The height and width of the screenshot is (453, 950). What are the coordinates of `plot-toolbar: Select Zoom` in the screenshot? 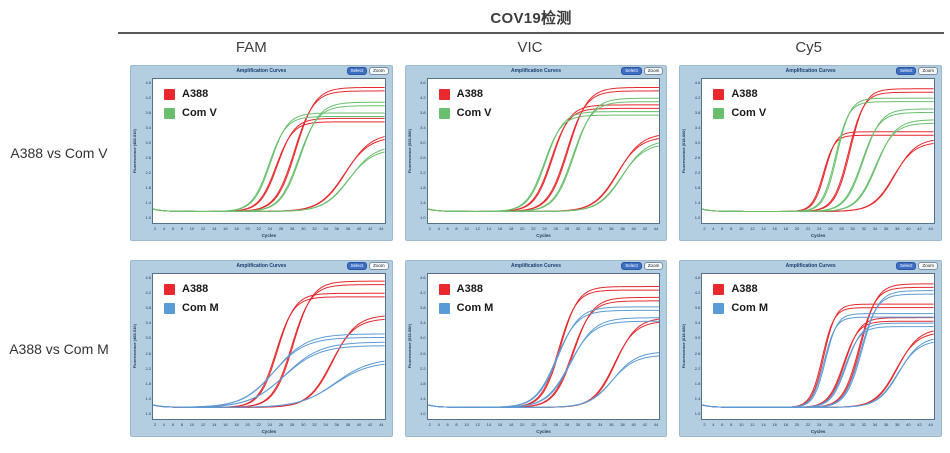 It's located at (642, 71).